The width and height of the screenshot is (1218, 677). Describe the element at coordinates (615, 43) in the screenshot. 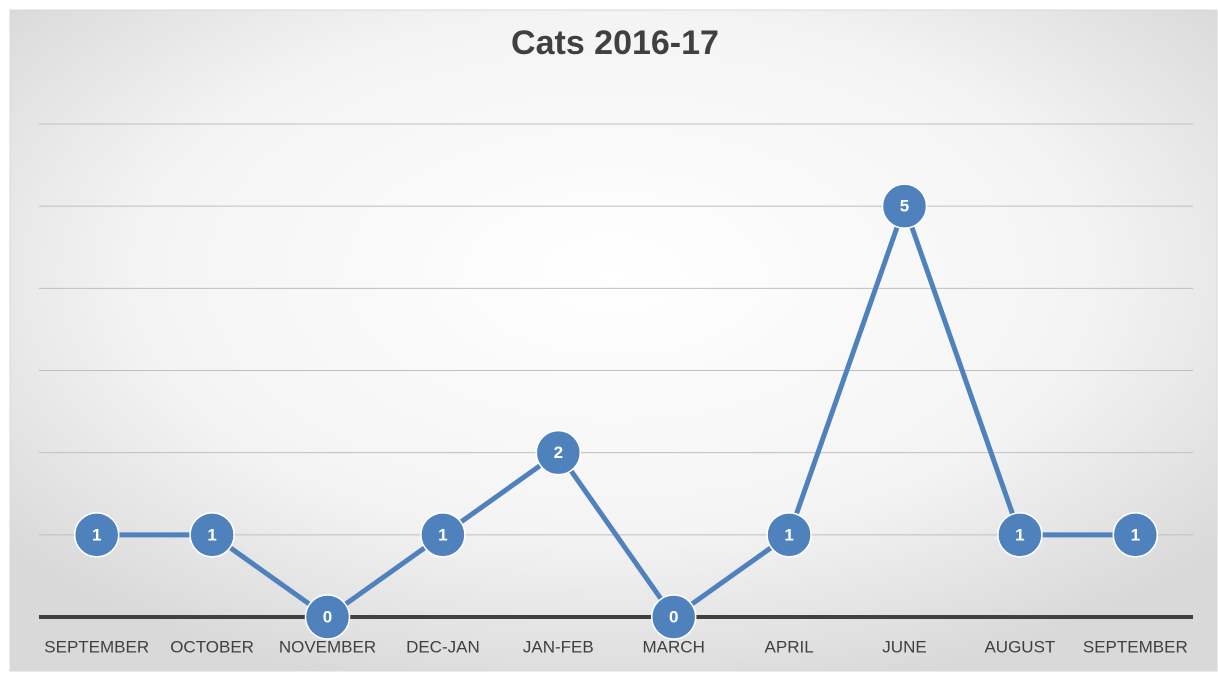

I see `chart-title: Cats 2016-17` at that location.